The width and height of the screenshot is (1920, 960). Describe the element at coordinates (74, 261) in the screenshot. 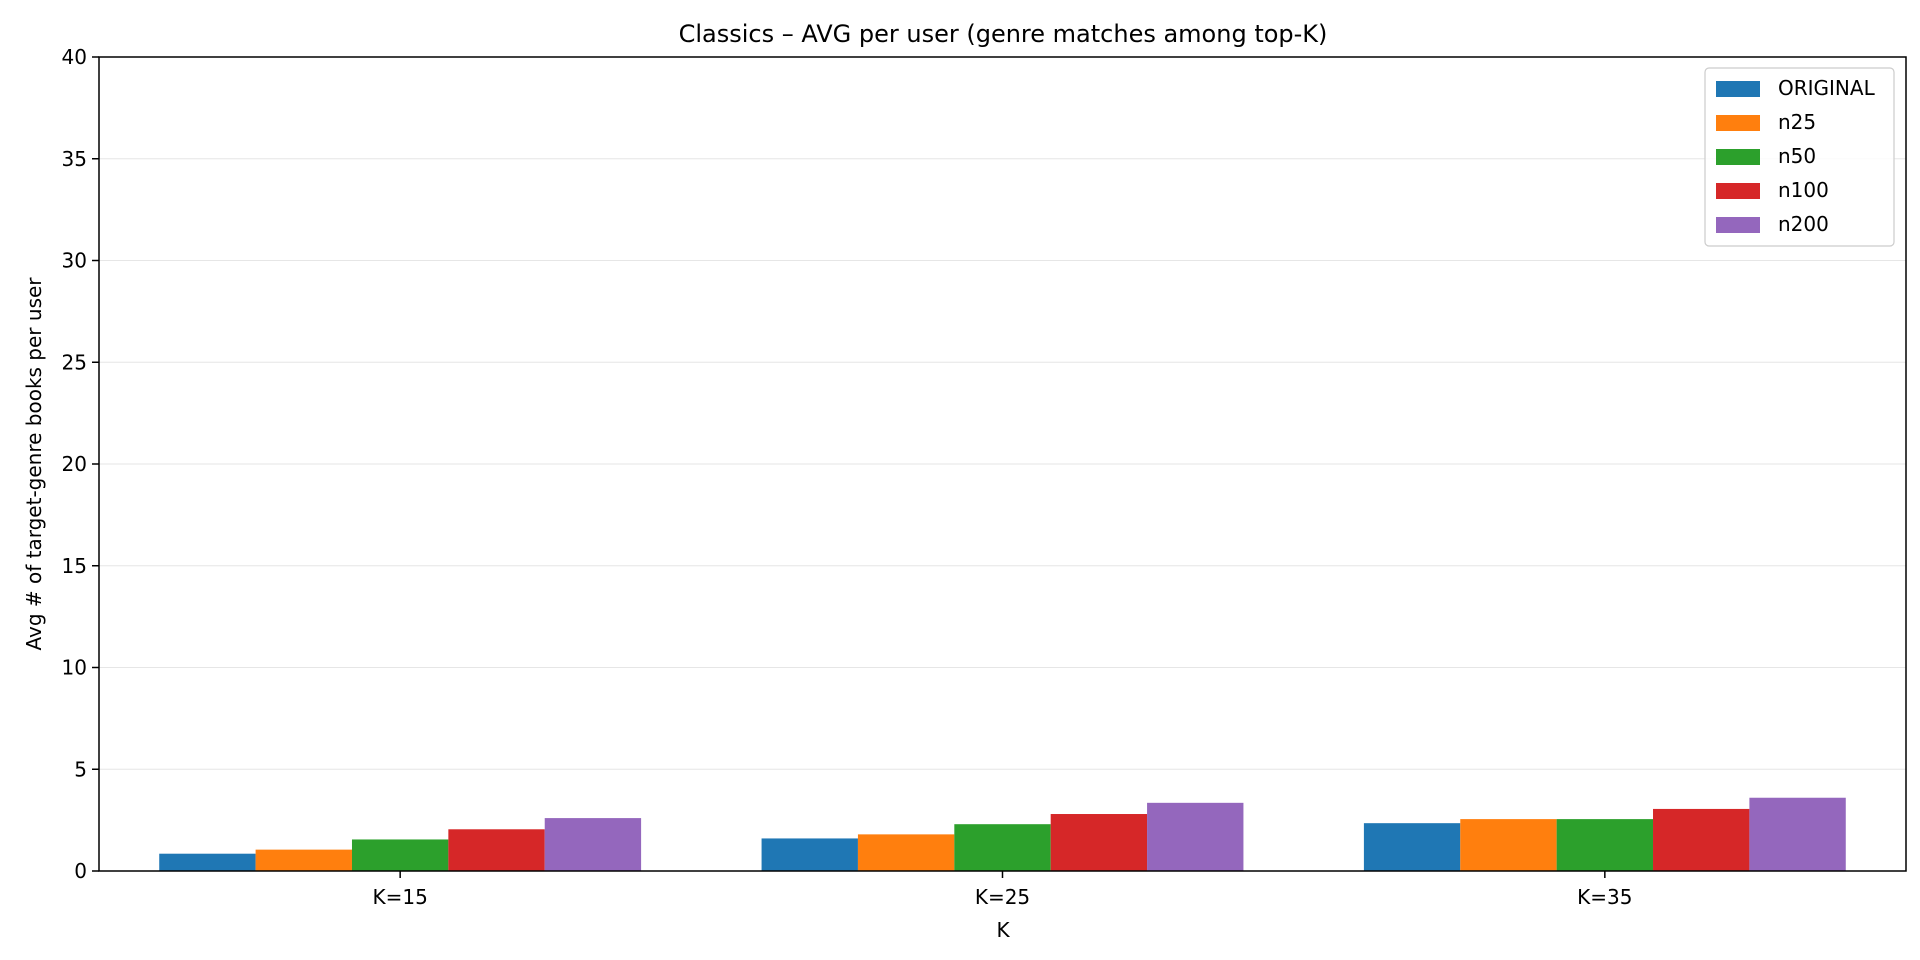

I see `y-tick-label: 30` at that location.